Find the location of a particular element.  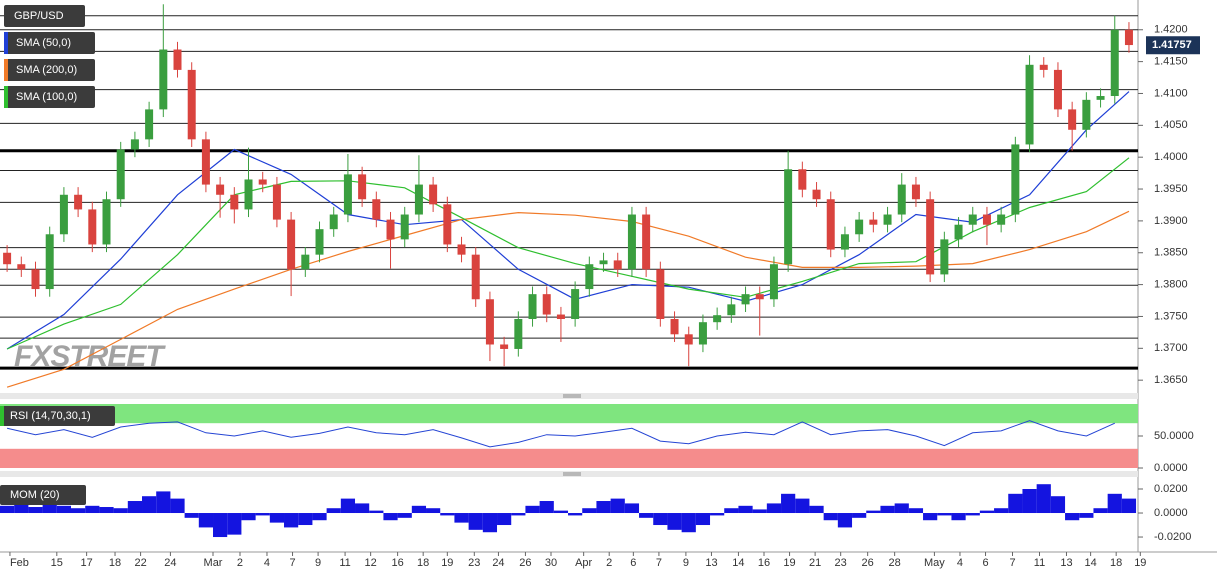

y-tick-label: 1.4150 is located at coordinates (1171, 62).